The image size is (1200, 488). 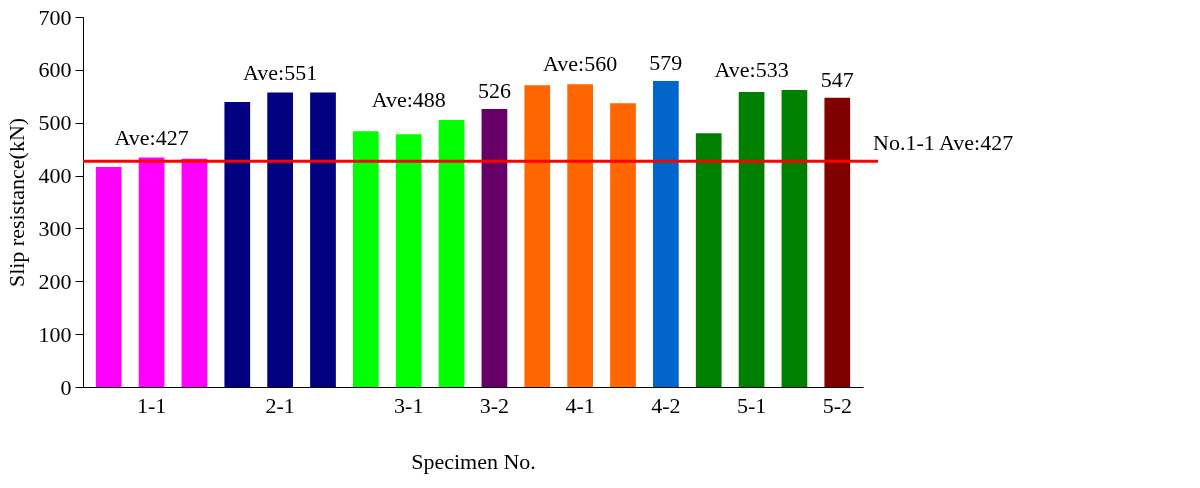 I want to click on annotation: Ave:560, so click(x=580, y=64).